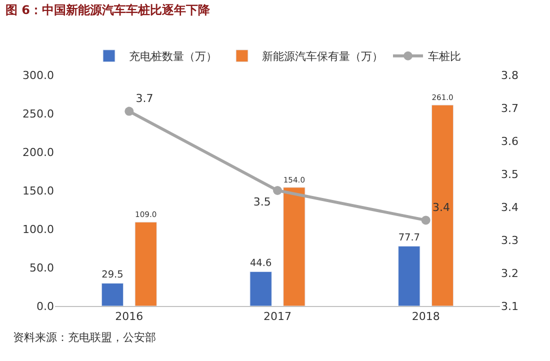  Describe the element at coordinates (145, 98) in the screenshot. I see `data-label: 3.7` at that location.